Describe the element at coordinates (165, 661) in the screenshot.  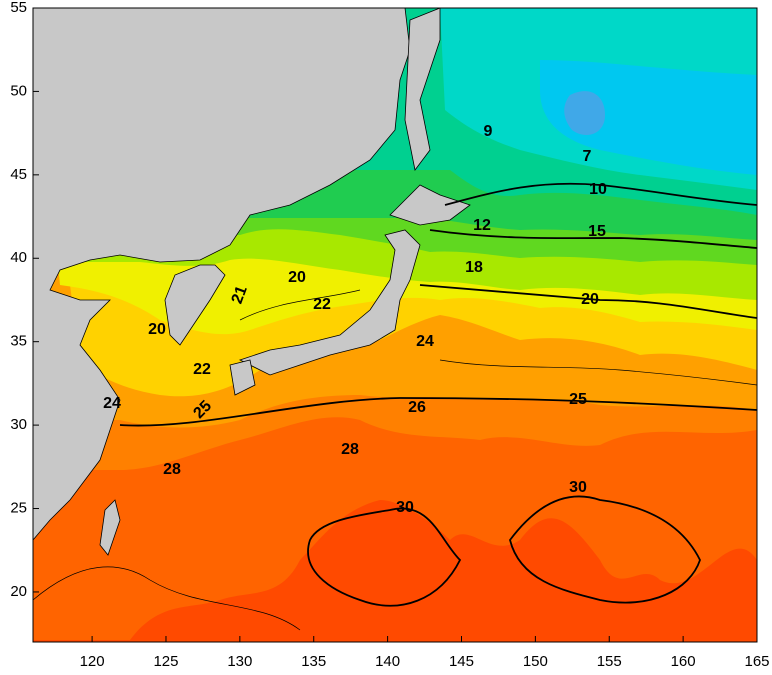
I see `x-tick-label: 125` at that location.